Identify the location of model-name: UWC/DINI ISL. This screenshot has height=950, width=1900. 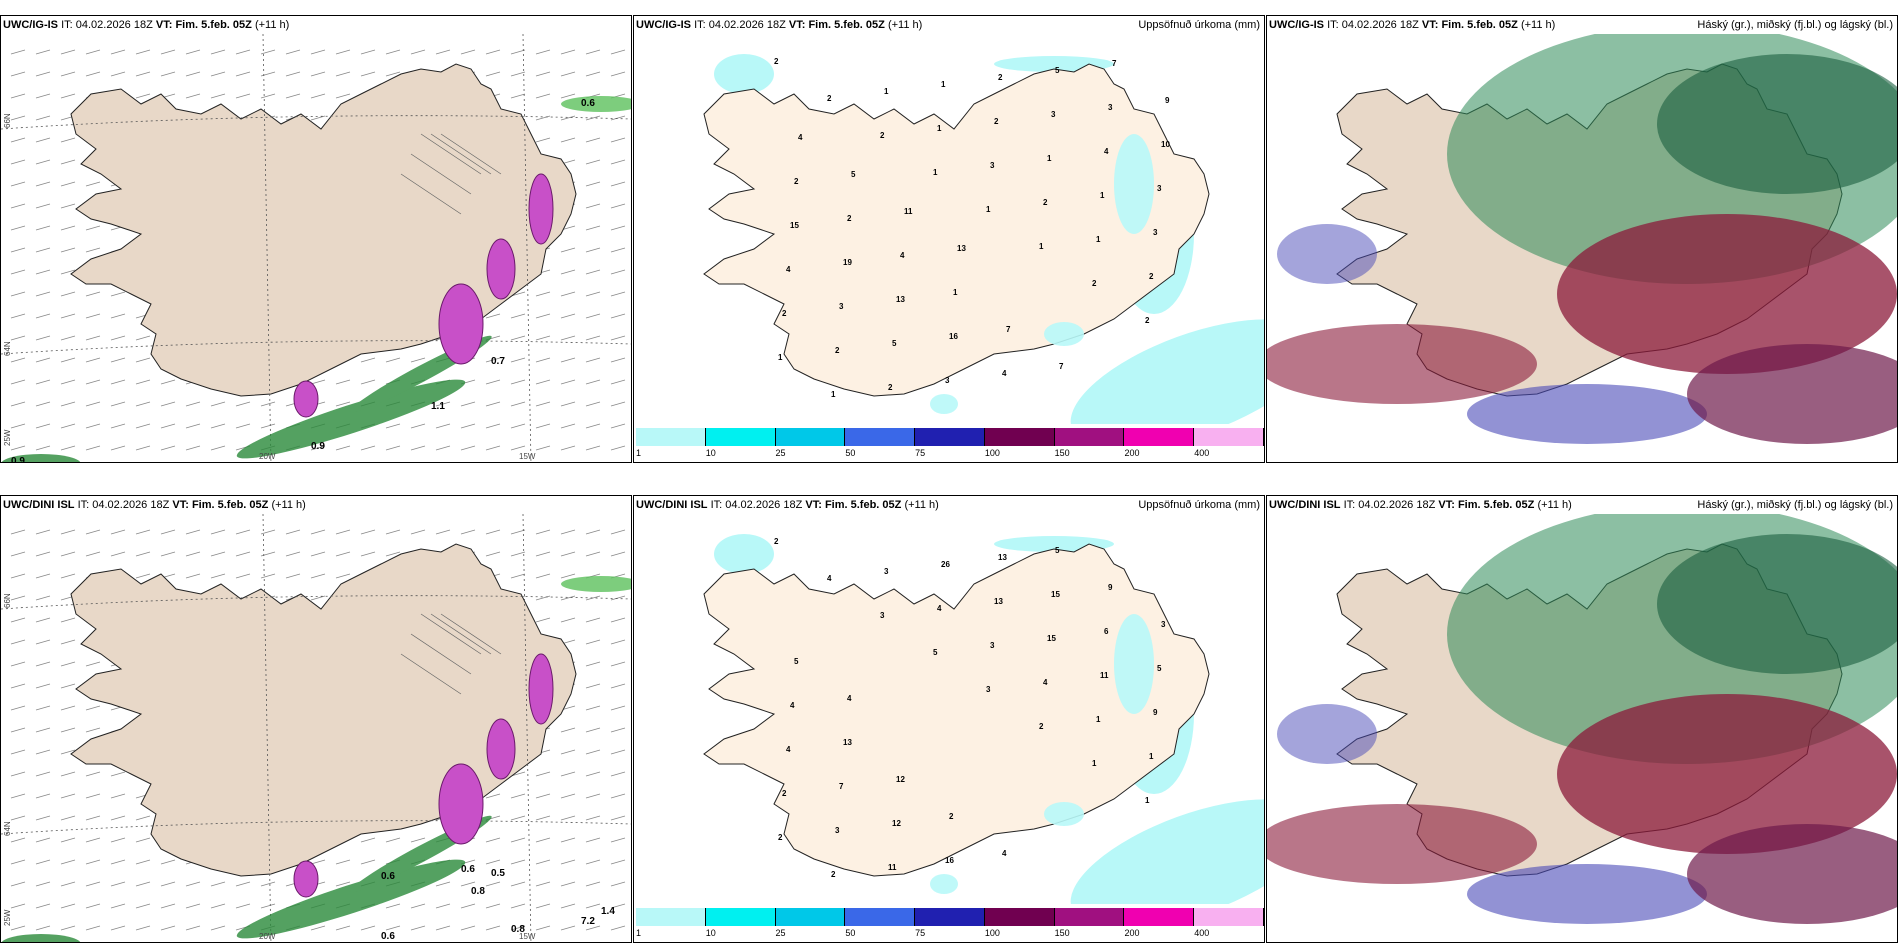
(672, 505).